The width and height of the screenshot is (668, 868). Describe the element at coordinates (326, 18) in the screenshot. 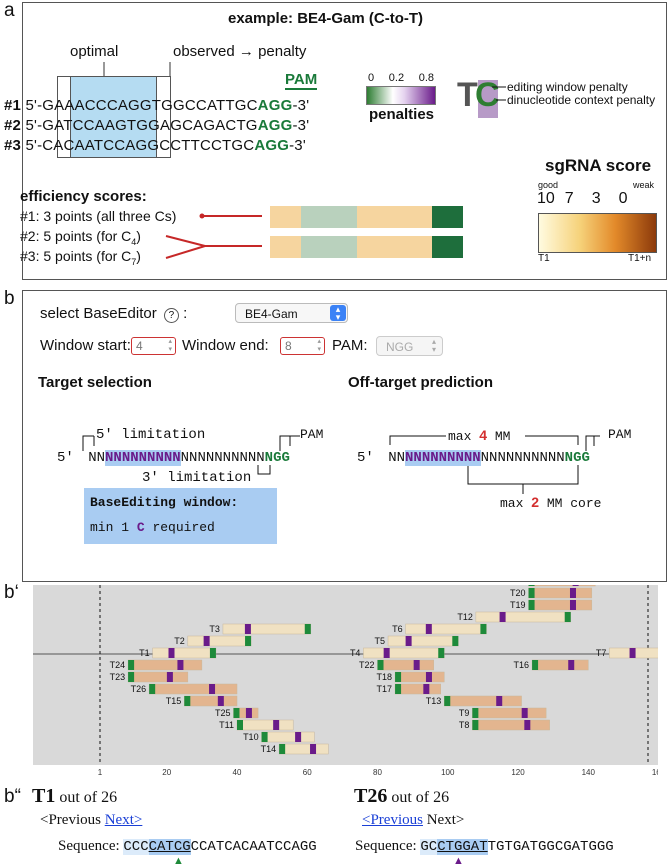

I see `panel-a-title: example: BE4-Gam (C-to-T)` at that location.